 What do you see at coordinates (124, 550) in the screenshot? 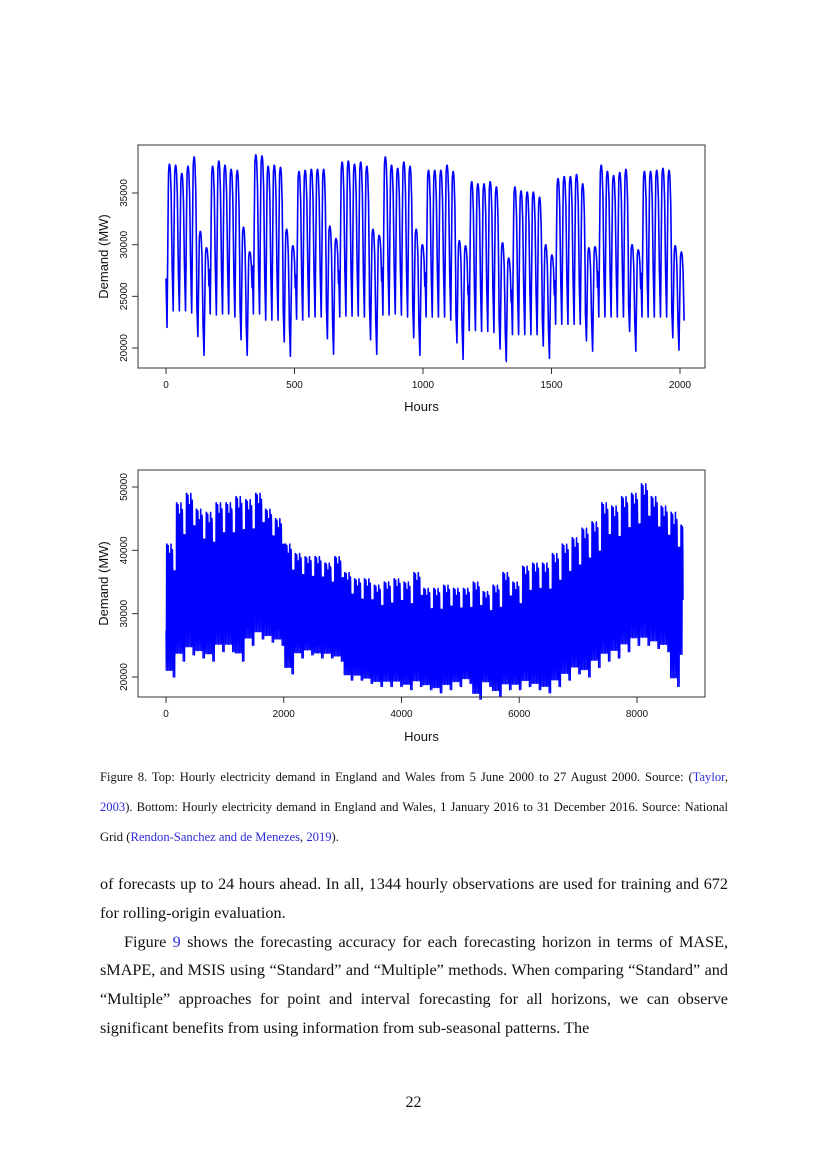
I see `y-tick-label: 40000` at bounding box center [124, 550].